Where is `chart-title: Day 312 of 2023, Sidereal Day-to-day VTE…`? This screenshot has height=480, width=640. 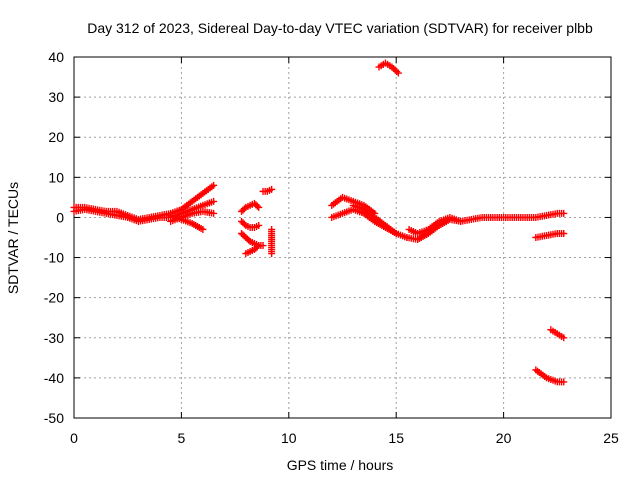
chart-title: Day 312 of 2023, Sidereal Day-to-day VTE… is located at coordinates (340, 28).